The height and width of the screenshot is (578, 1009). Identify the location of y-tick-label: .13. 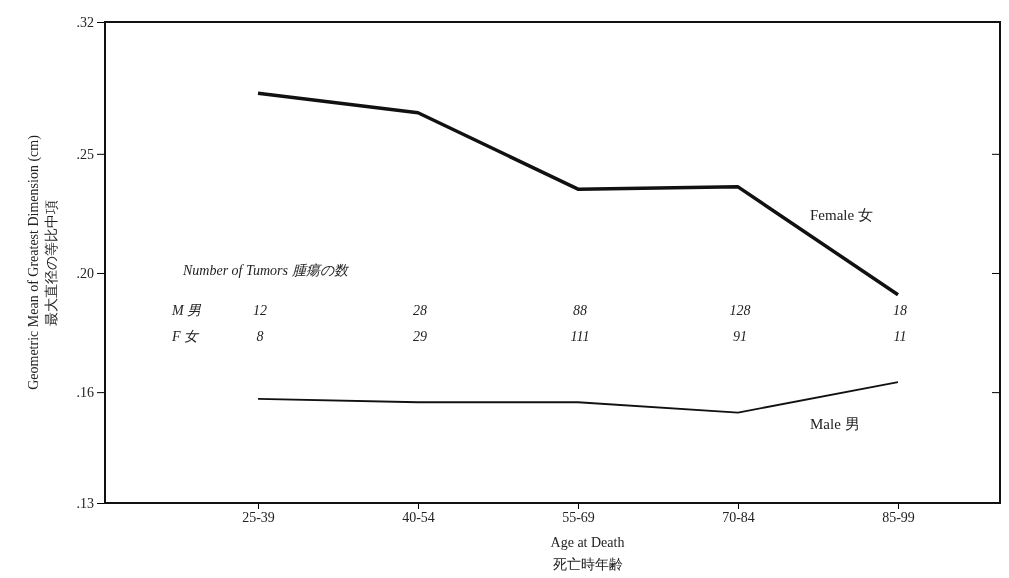
(85, 503).